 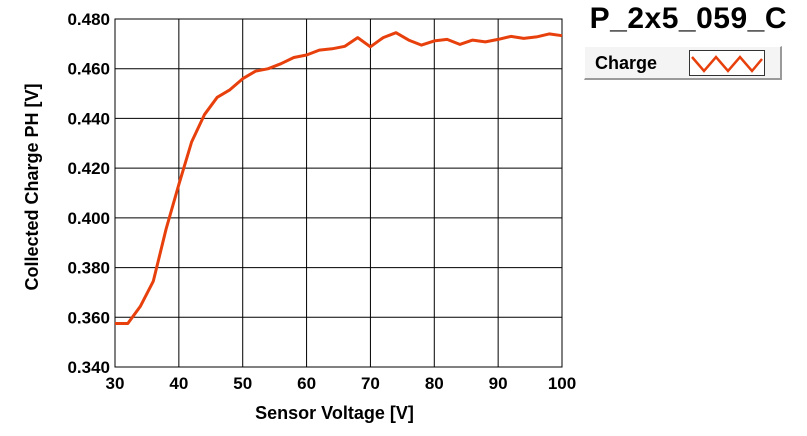 I want to click on y-axis-label: Collected Charge PH [V], so click(x=32, y=186).